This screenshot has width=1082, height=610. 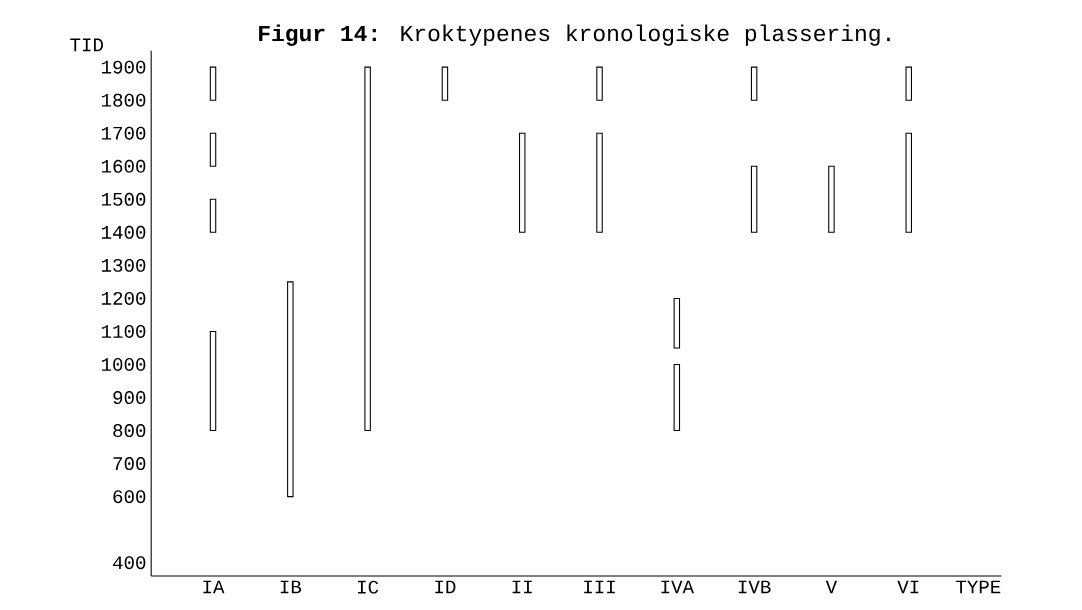 What do you see at coordinates (831, 587) in the screenshot?
I see `x-tick-label: V` at bounding box center [831, 587].